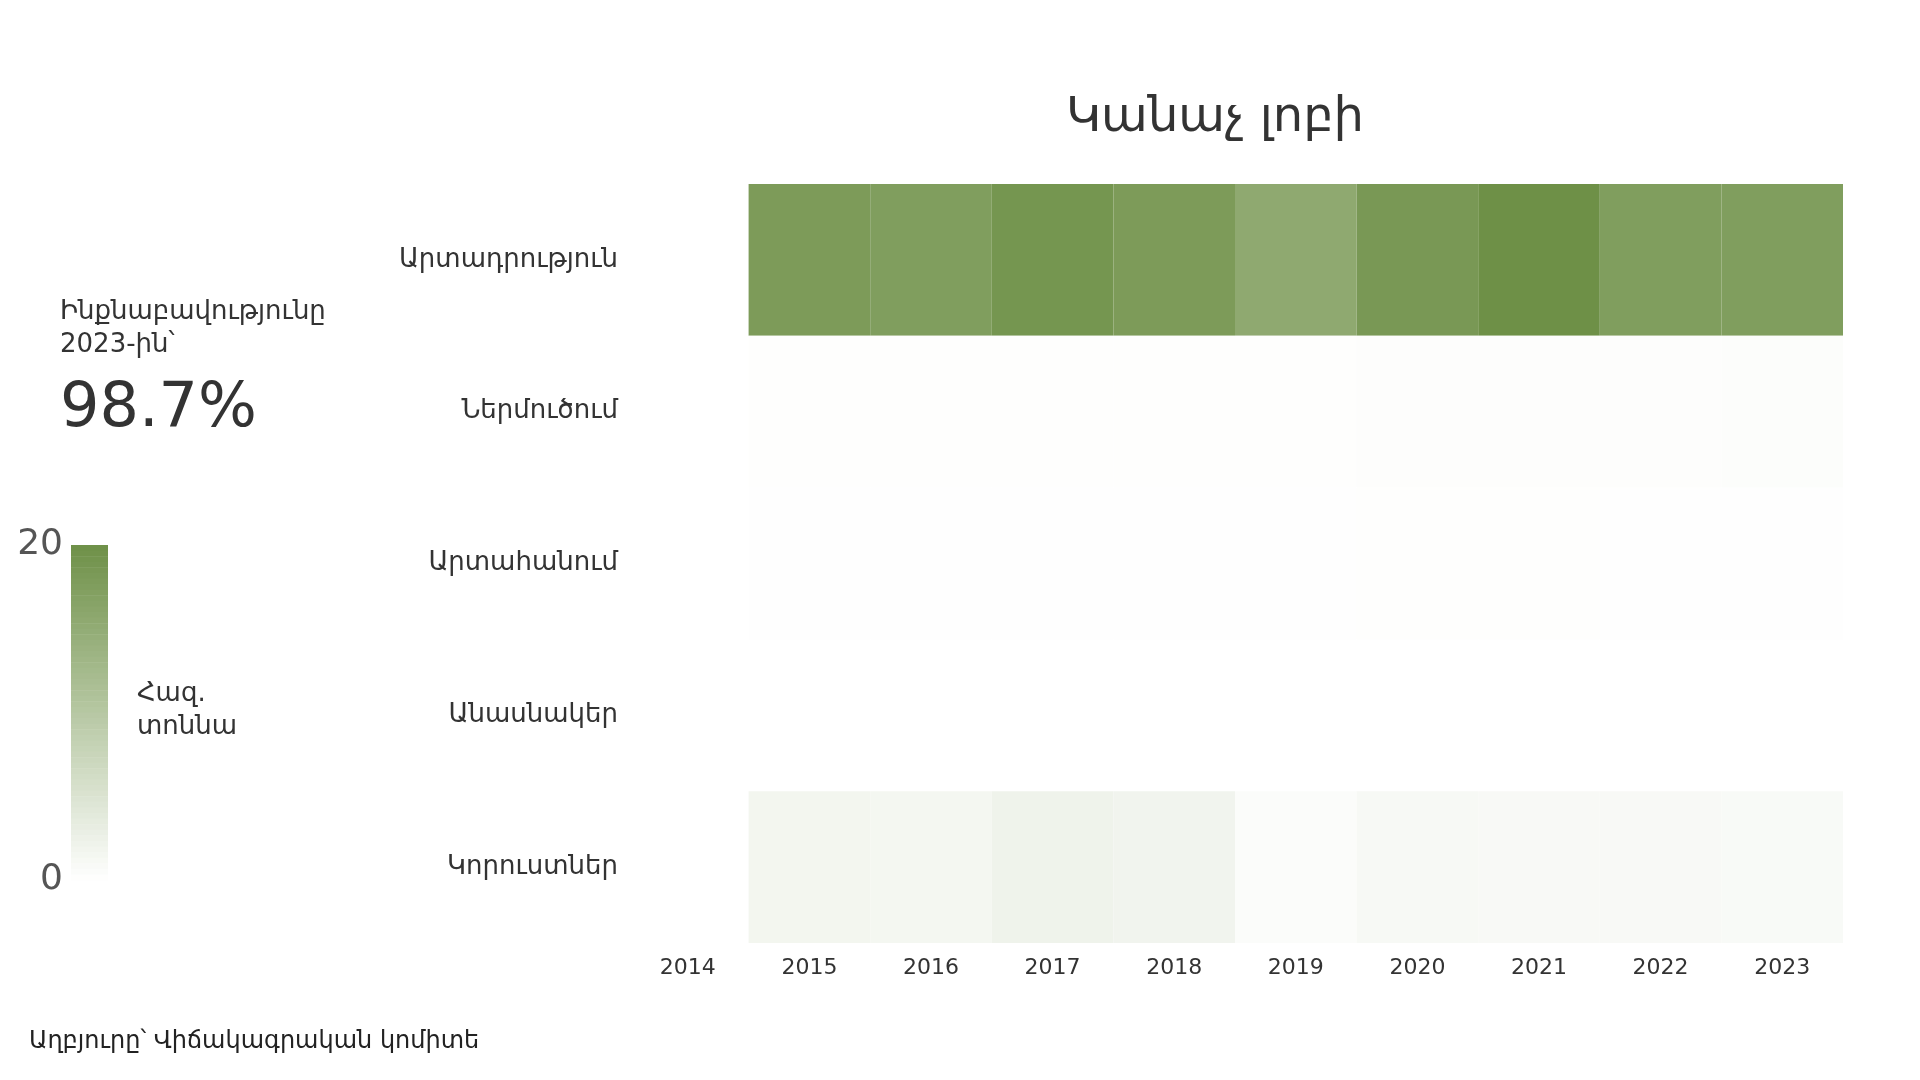  What do you see at coordinates (1052, 966) in the screenshot?
I see `x-tick-label: 2017` at bounding box center [1052, 966].